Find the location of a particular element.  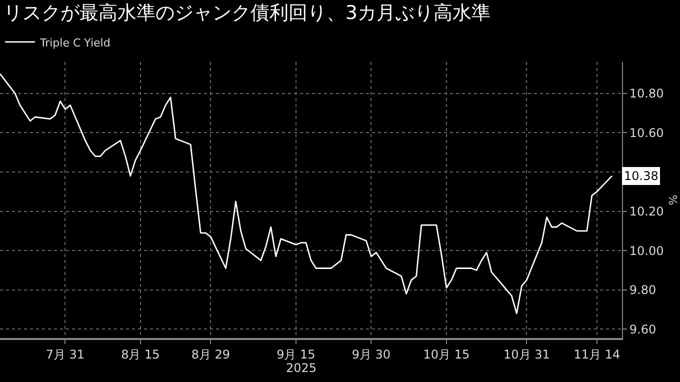

x-tick-label: 8月 15 is located at coordinates (140, 354).